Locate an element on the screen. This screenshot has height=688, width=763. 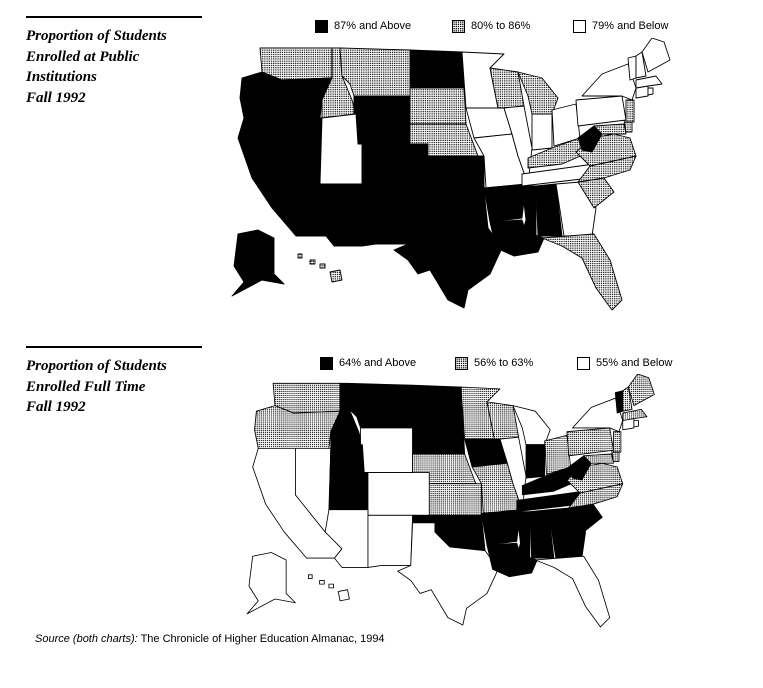
legend-item-dotted: 56% to 63% is located at coordinates (494, 363).